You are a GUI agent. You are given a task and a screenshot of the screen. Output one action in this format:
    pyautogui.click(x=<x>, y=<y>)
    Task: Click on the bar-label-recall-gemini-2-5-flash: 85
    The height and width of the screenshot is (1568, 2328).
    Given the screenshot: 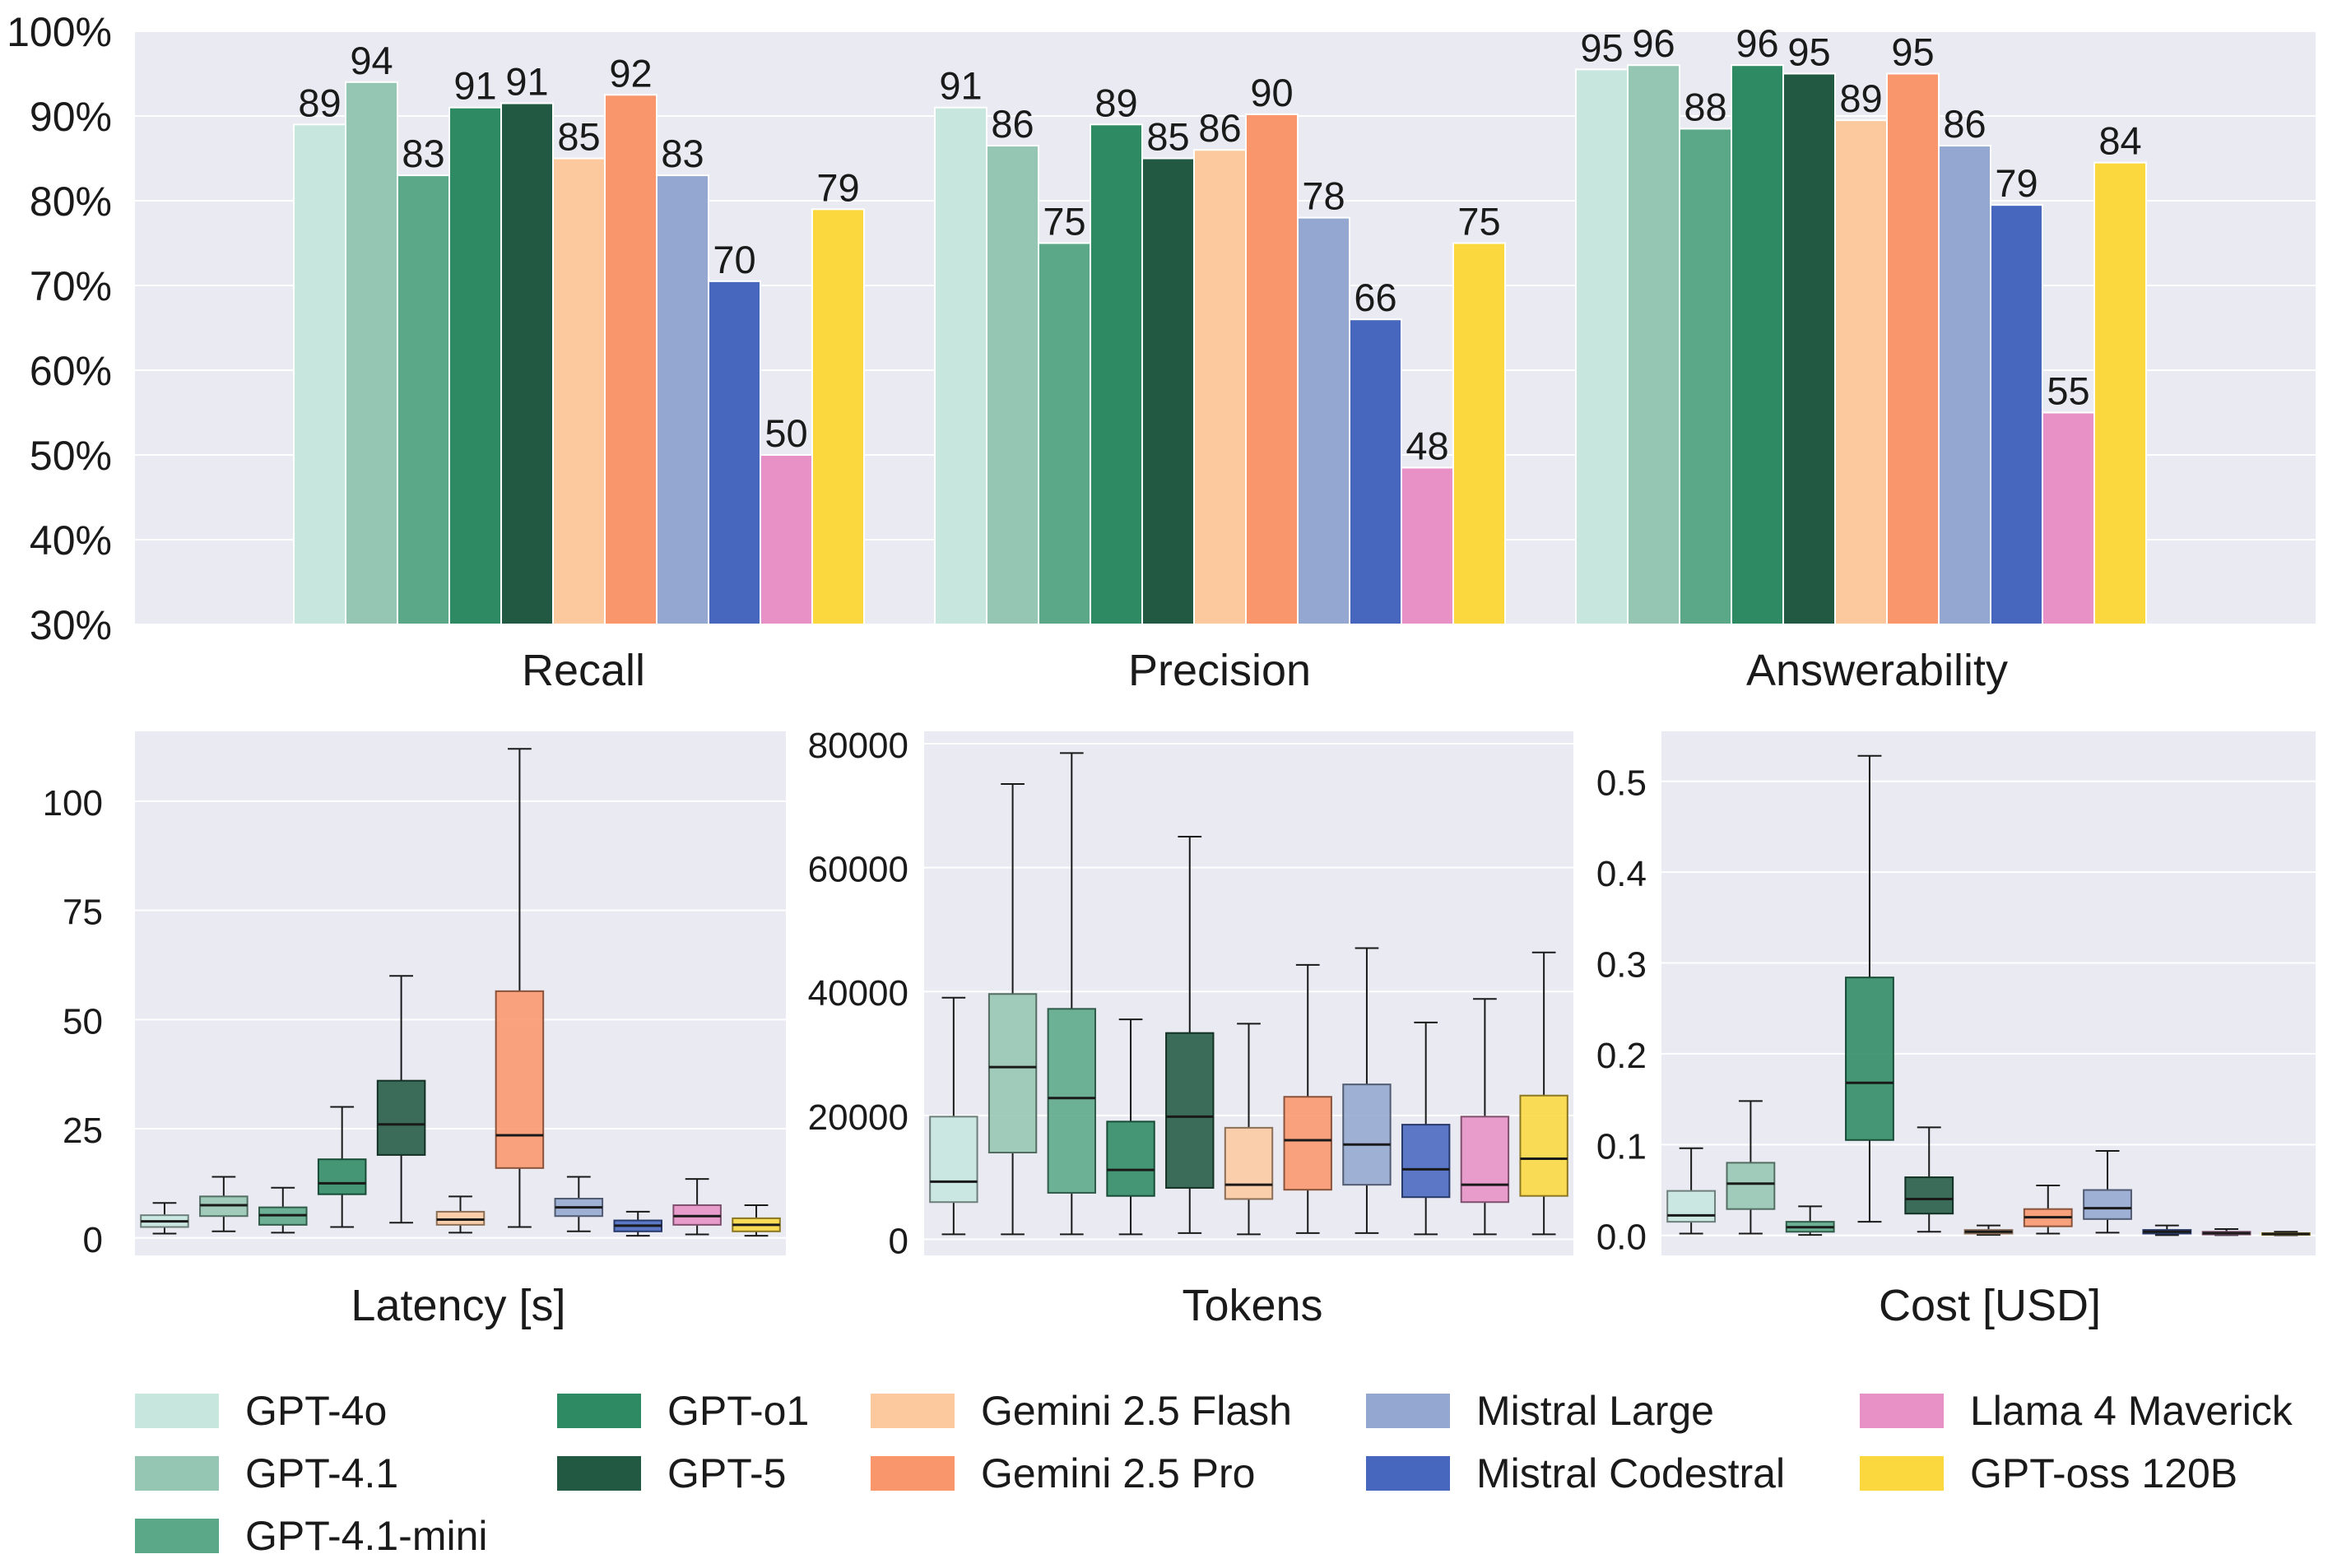 What is the action you would take?
    pyautogui.click(x=578, y=137)
    